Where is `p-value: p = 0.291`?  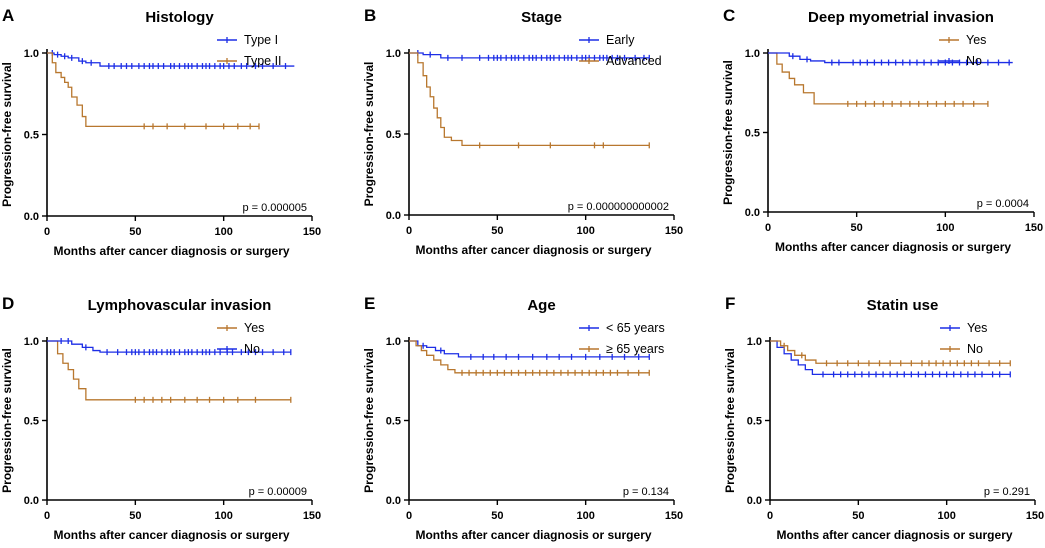 p-value: p = 0.291 is located at coordinates (1007, 492).